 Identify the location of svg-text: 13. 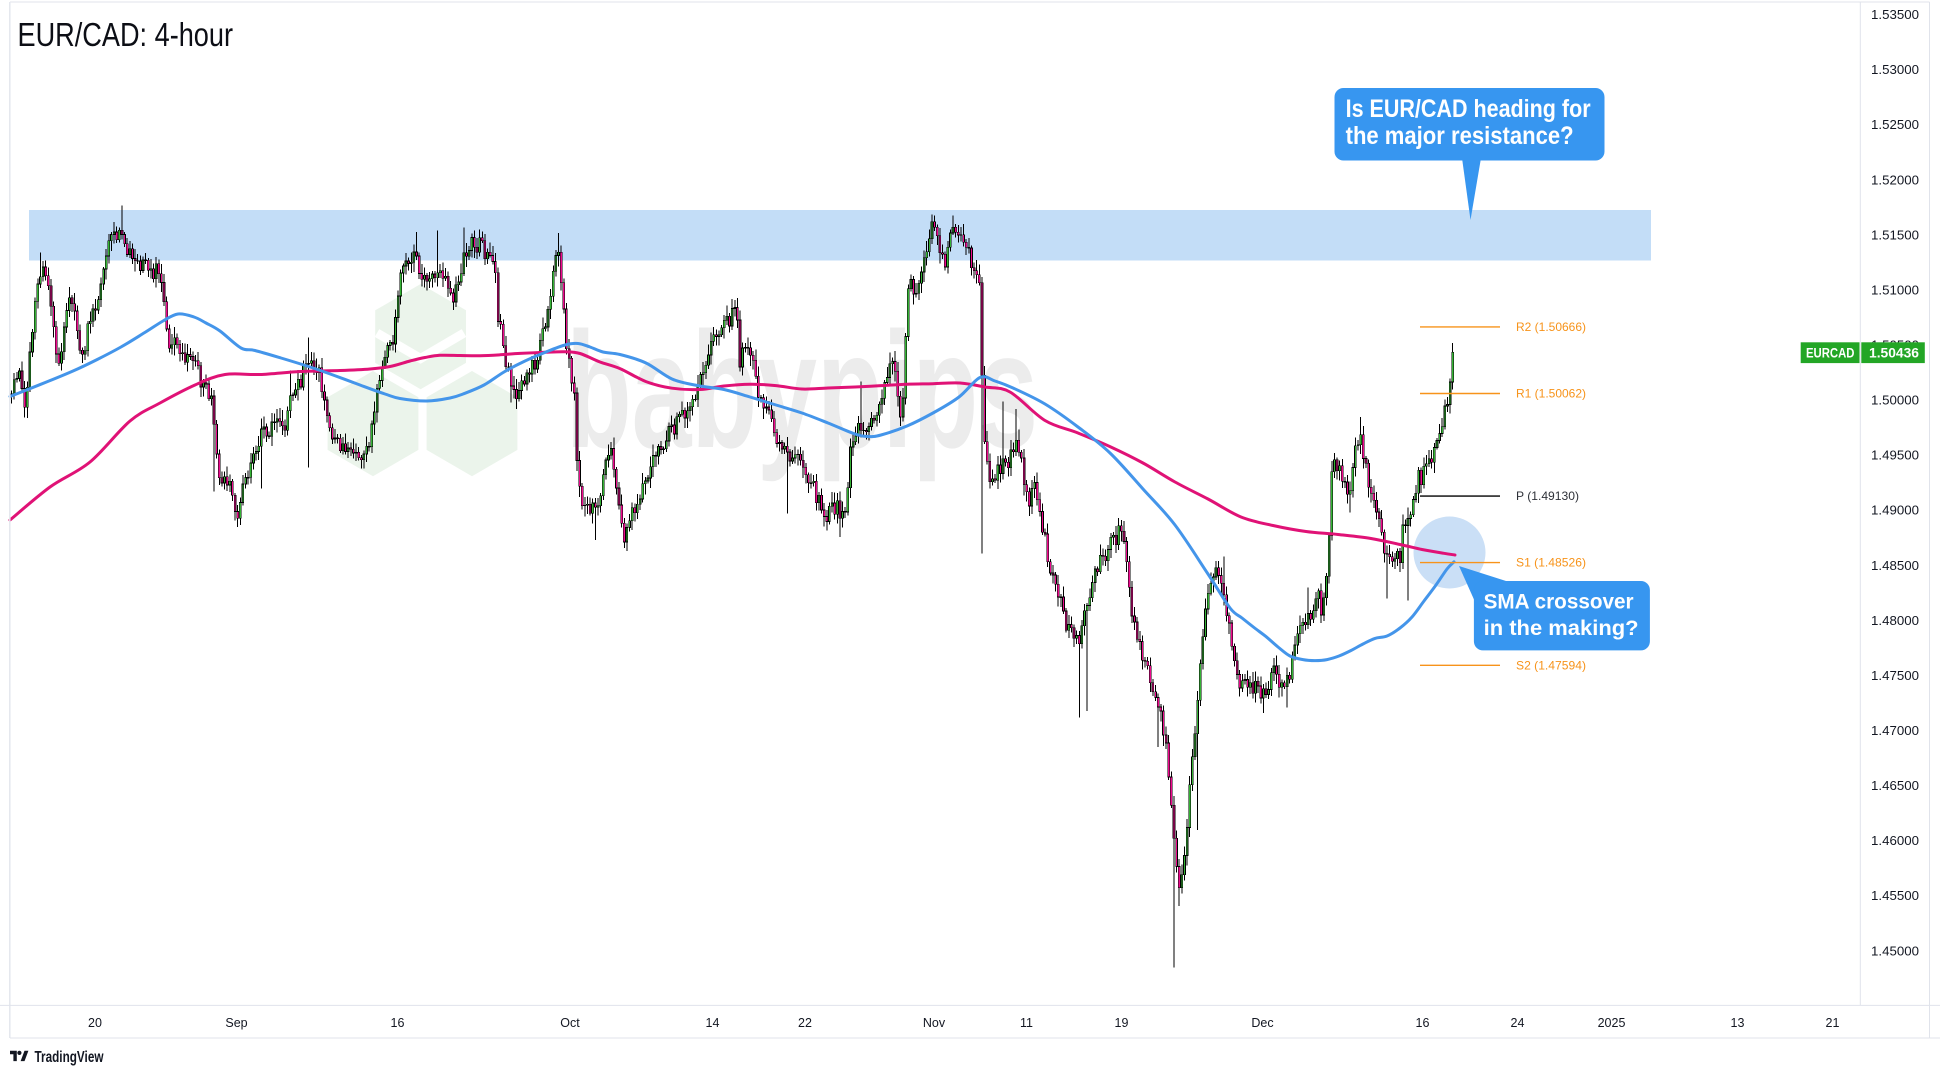
(1738, 1023).